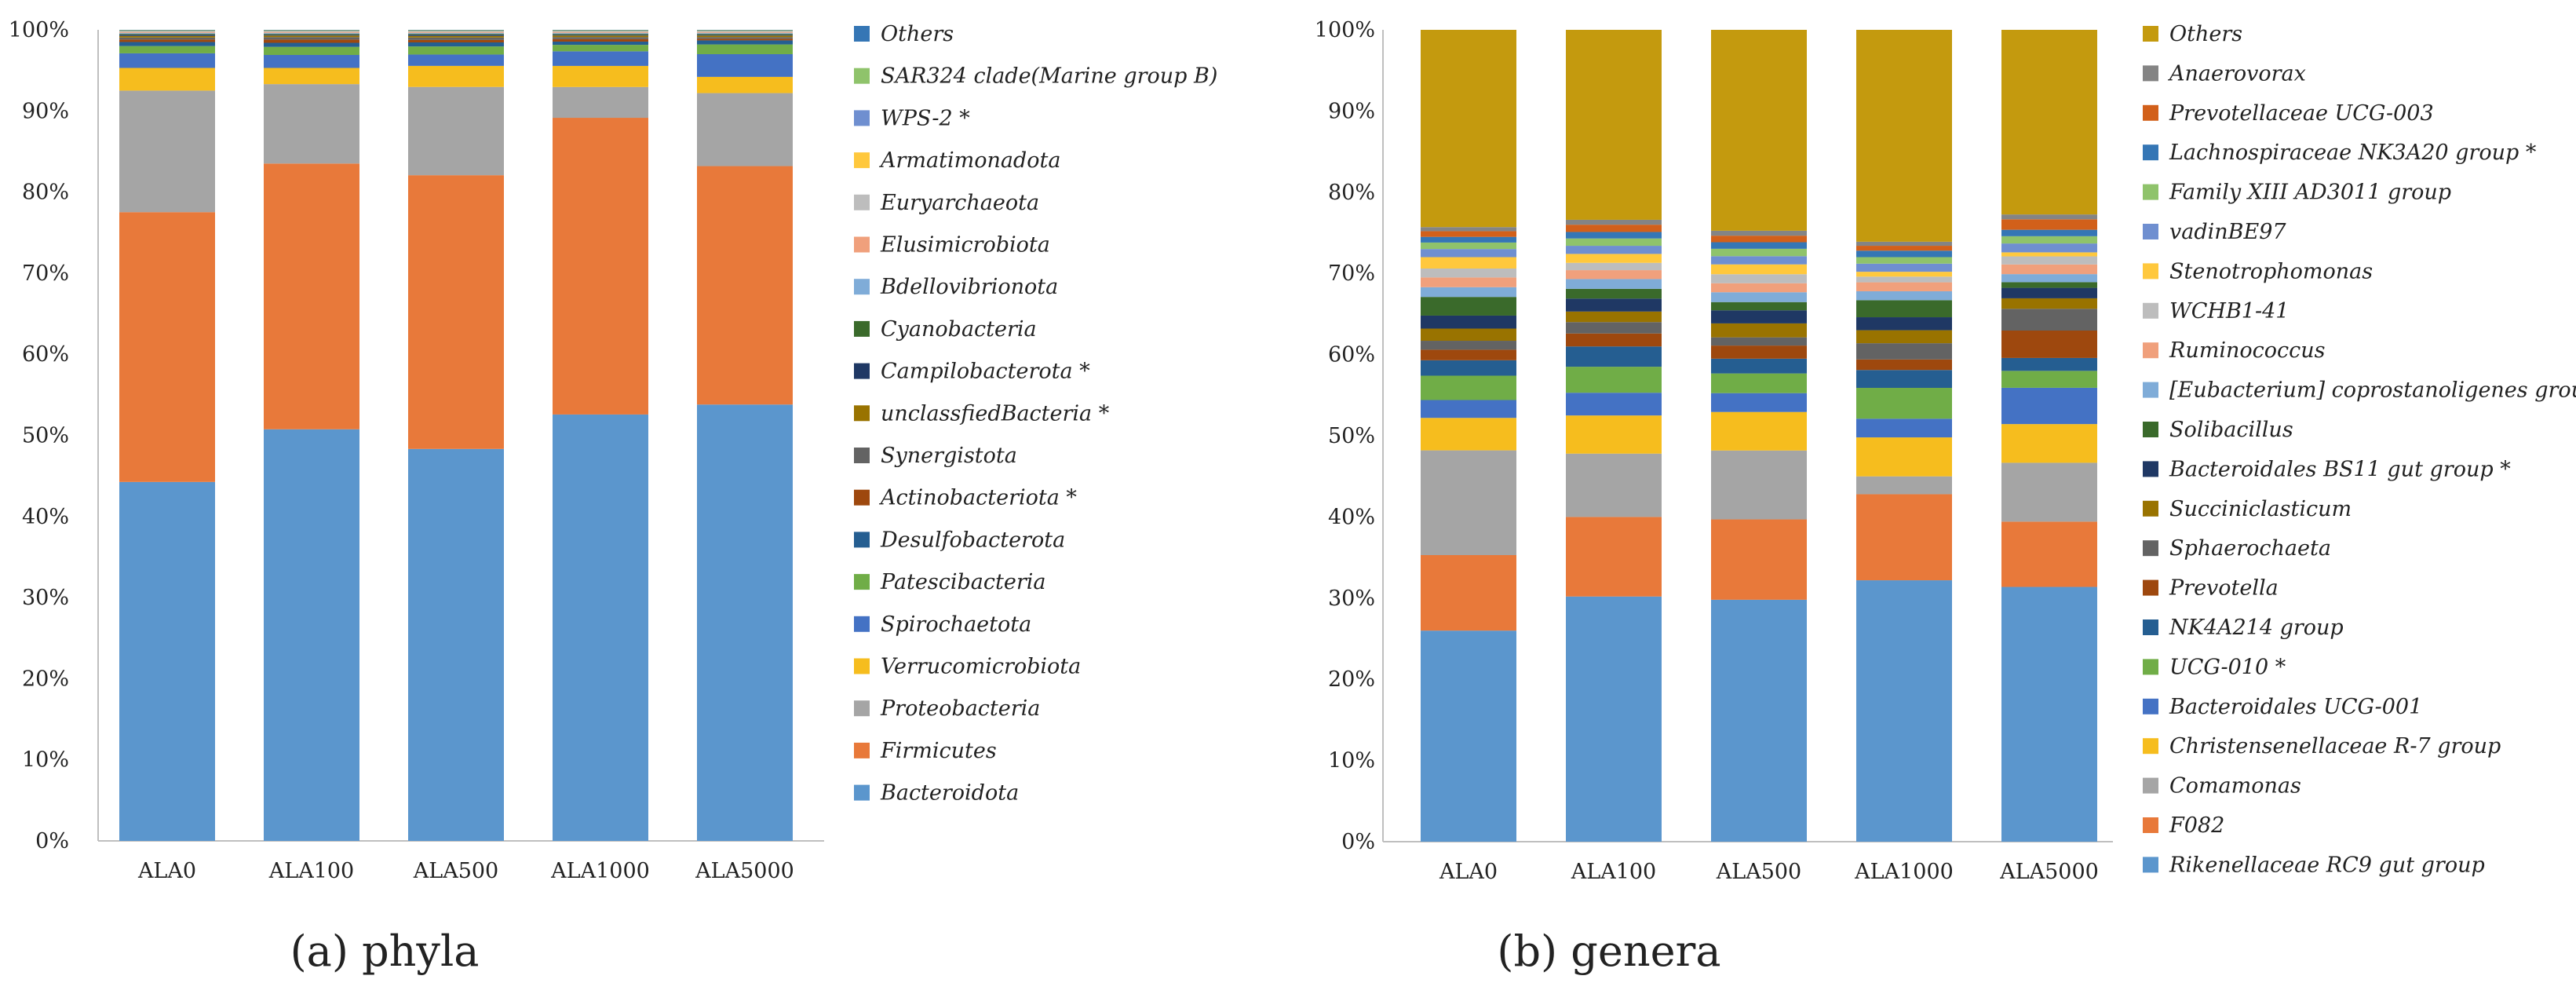  I want to click on legend-label: Verrucomicrobiota, so click(981, 667).